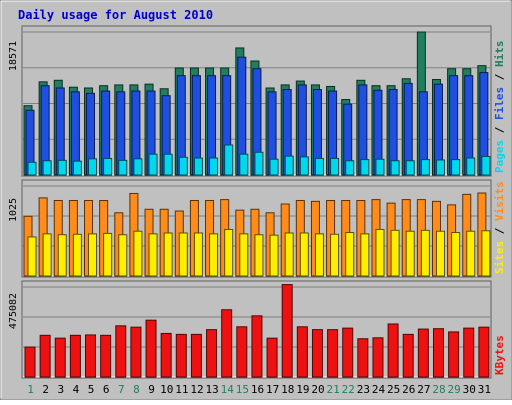 The height and width of the screenshot is (405, 512). Describe the element at coordinates (91, 389) in the screenshot. I see `x-tick-label: 5` at that location.